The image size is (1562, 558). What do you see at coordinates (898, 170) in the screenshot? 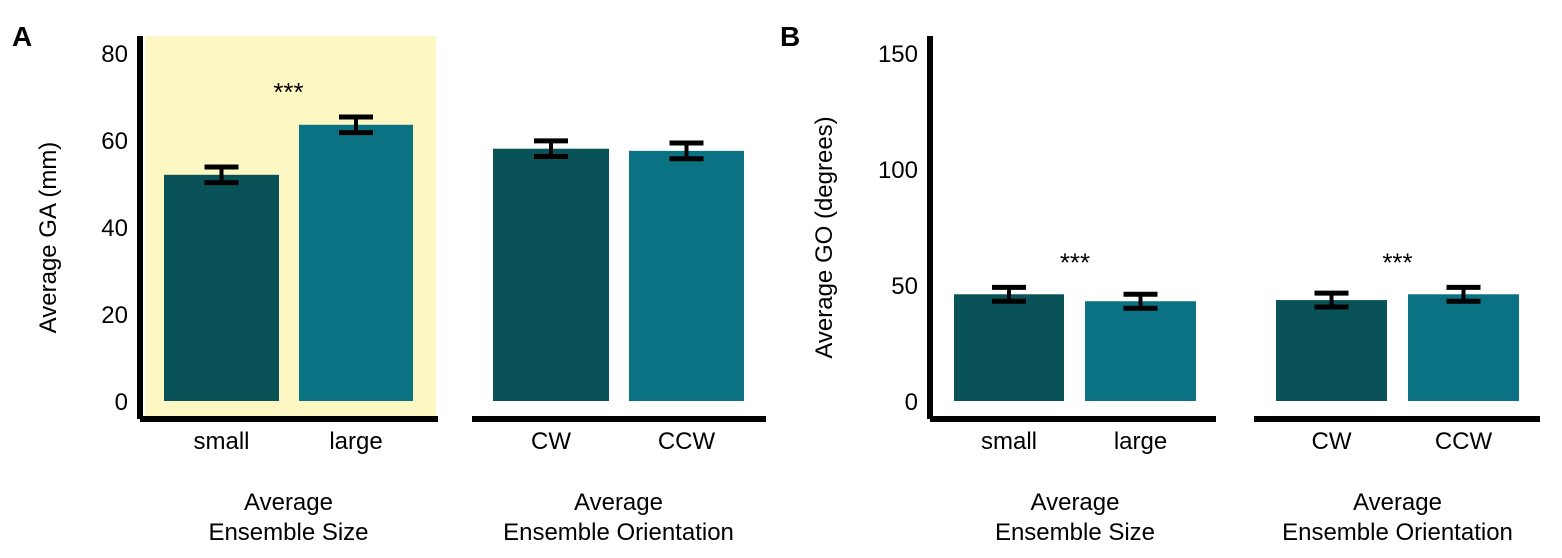
I see `y-tick-label: 100` at bounding box center [898, 170].